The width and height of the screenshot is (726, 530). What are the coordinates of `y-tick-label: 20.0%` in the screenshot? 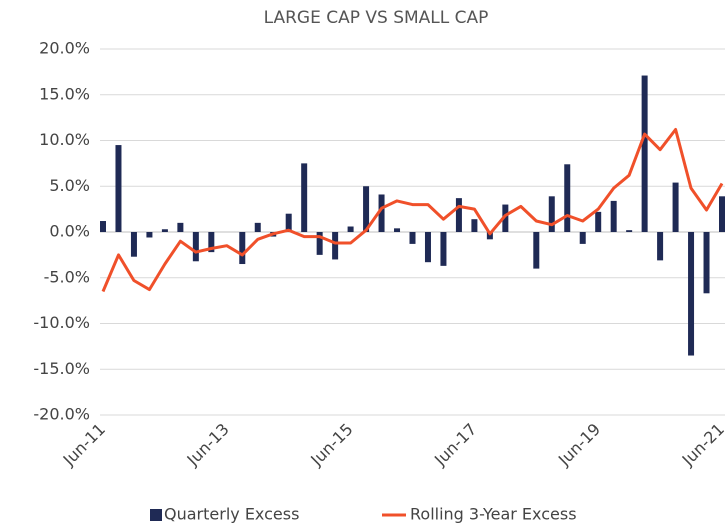 It's located at (64, 48).